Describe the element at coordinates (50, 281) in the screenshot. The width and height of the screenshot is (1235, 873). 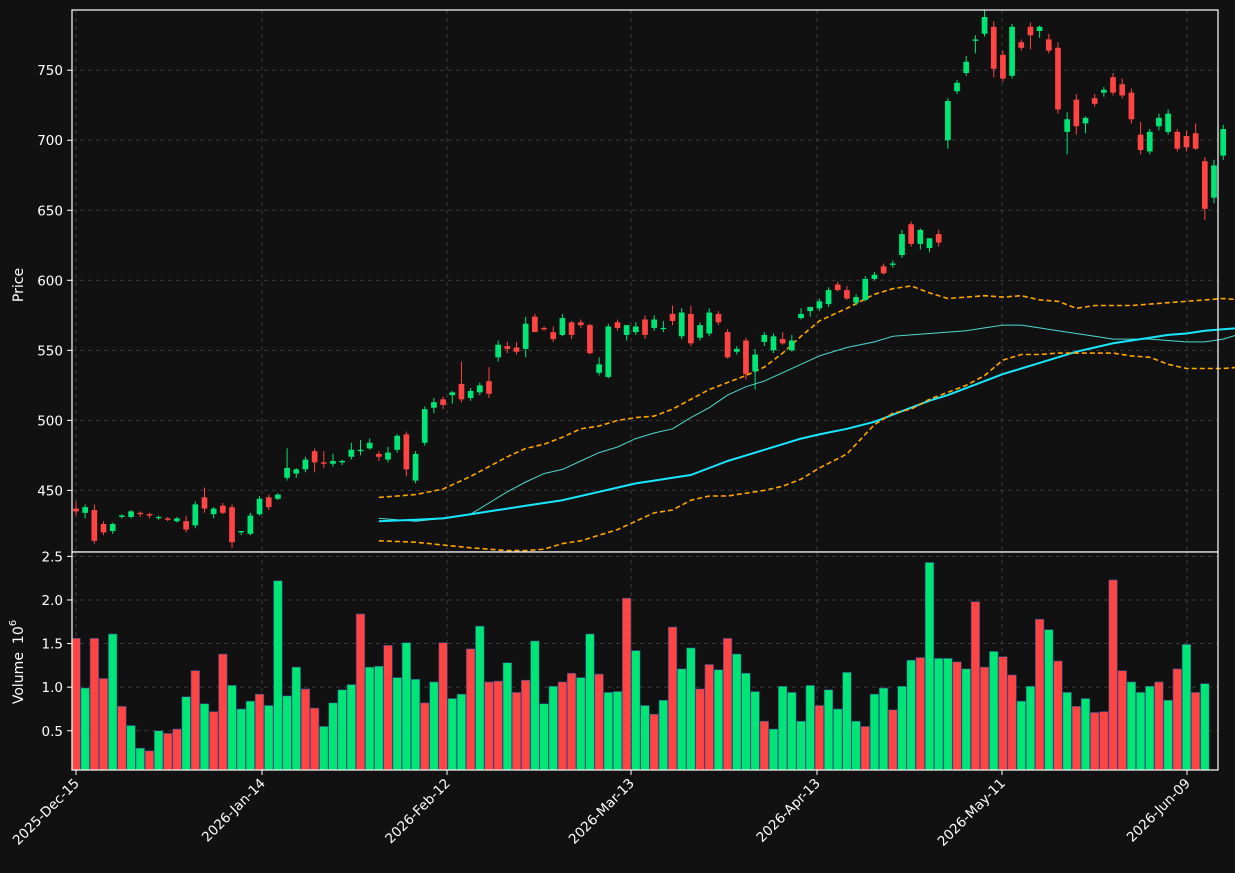
I see `price-tick-label: 600` at that location.